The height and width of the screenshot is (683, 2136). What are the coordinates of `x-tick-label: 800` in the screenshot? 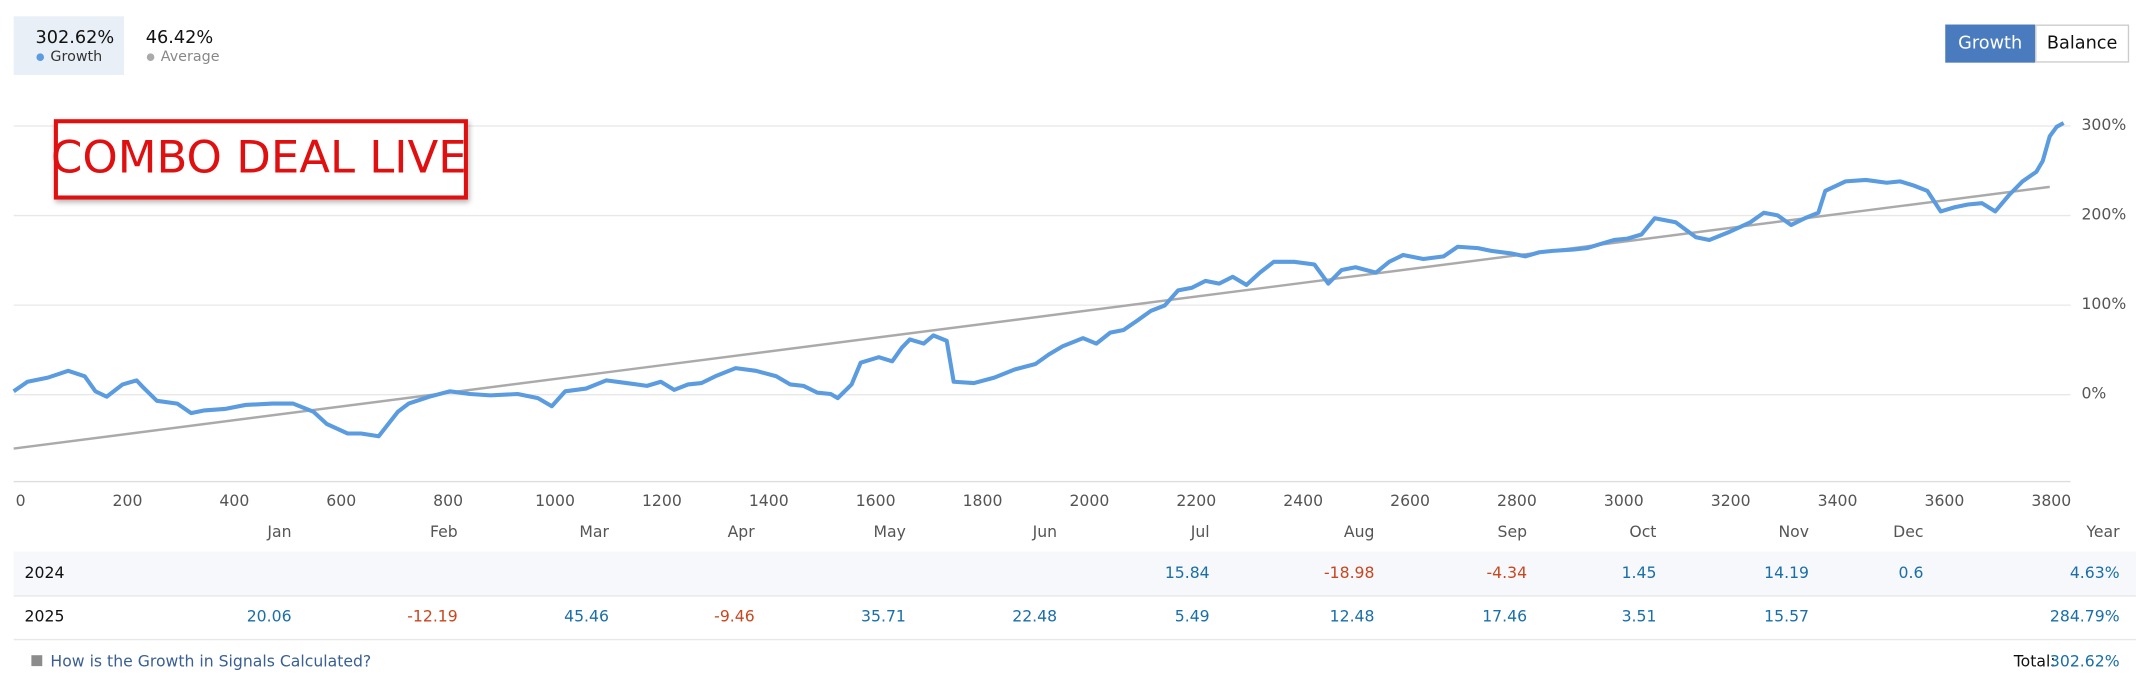 It's located at (448, 500).